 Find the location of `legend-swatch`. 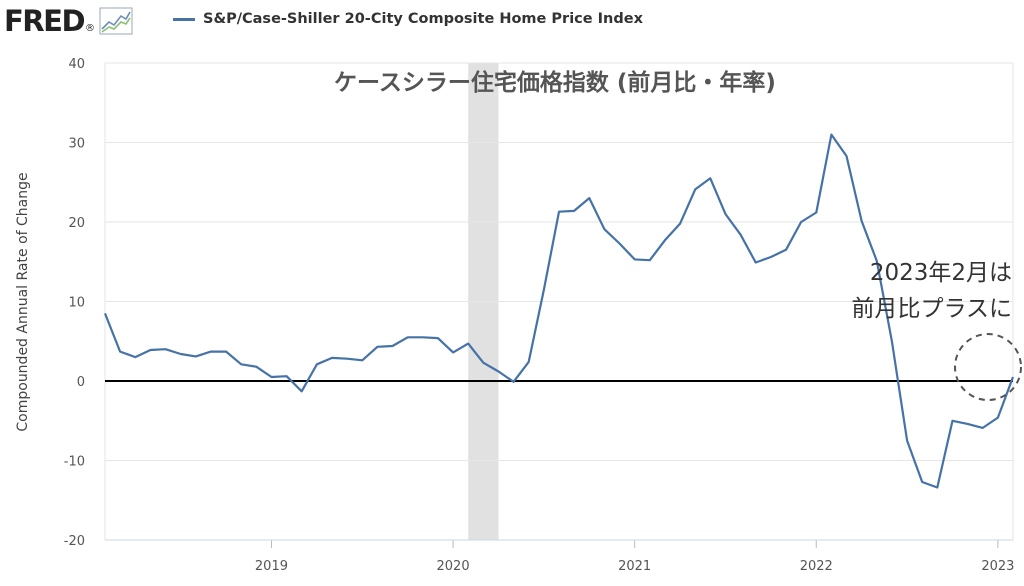

legend-swatch is located at coordinates (184, 19).